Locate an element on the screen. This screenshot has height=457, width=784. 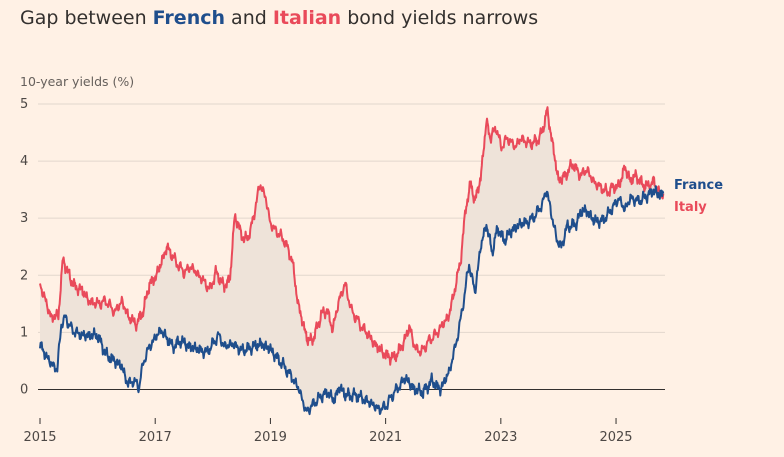
title-middle: and is located at coordinates (249, 18).